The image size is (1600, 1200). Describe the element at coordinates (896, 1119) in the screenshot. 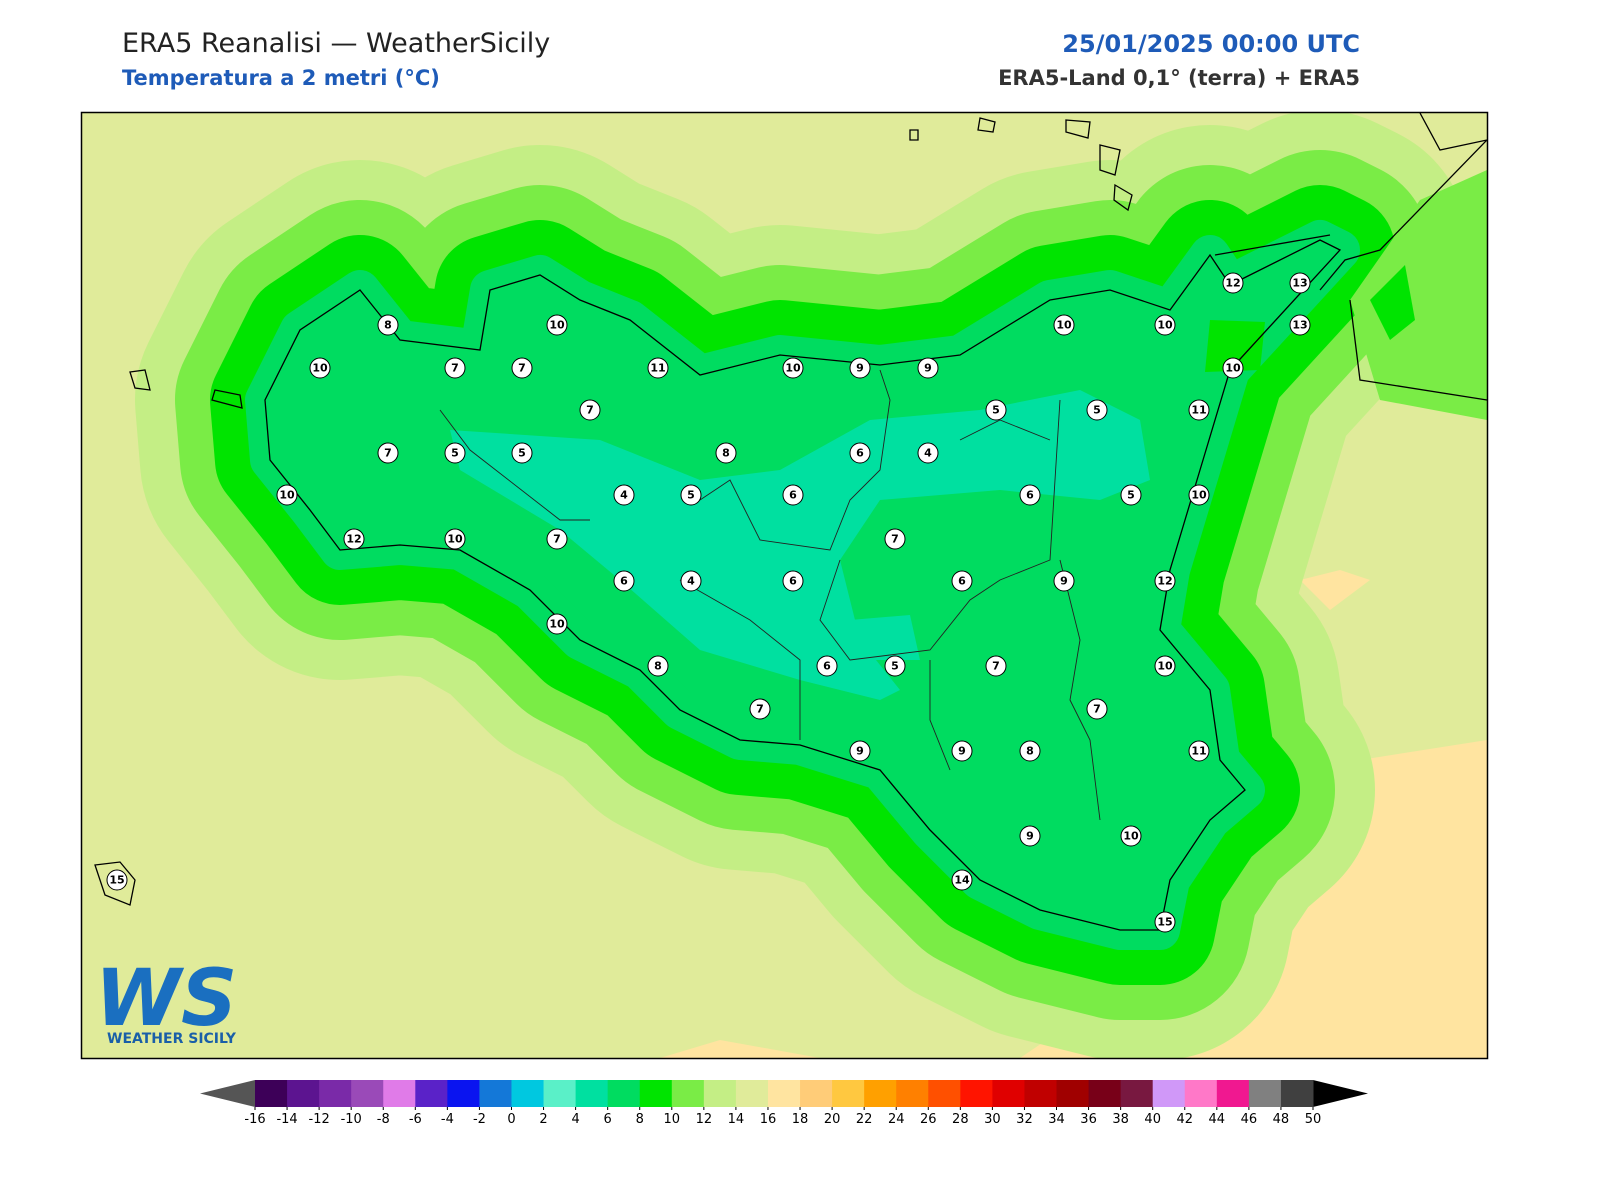

I see `colorbar-label: 24` at that location.